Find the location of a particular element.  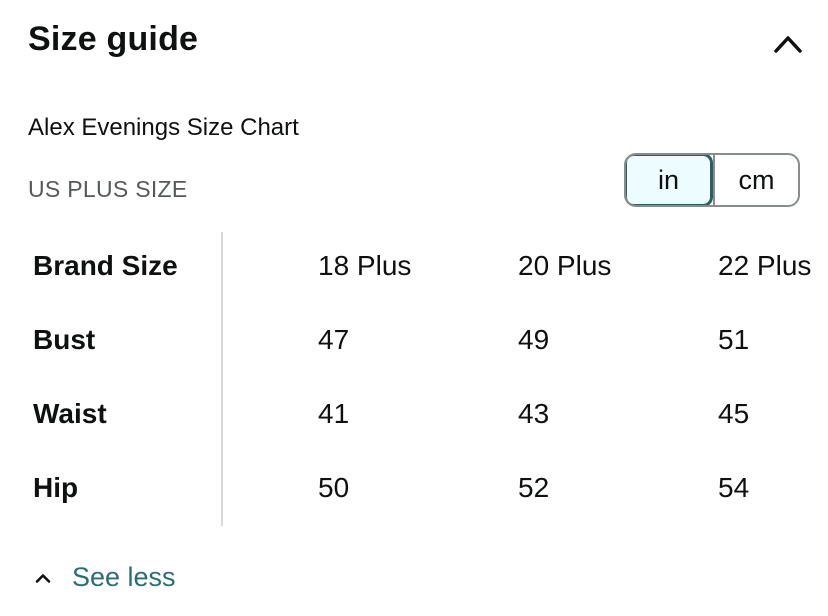

table-cell: 51 is located at coordinates (734, 339).